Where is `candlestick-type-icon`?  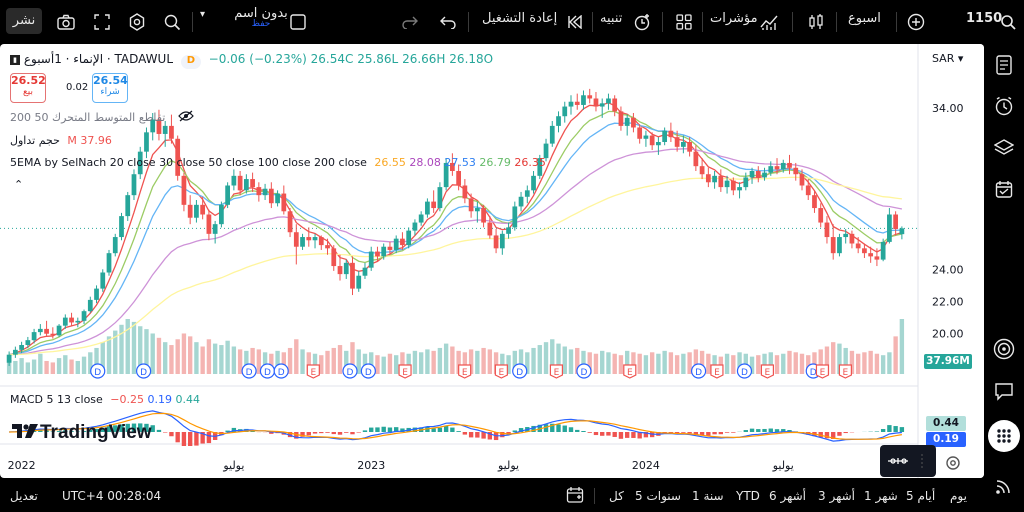
candlestick-type-icon is located at coordinates (816, 22).